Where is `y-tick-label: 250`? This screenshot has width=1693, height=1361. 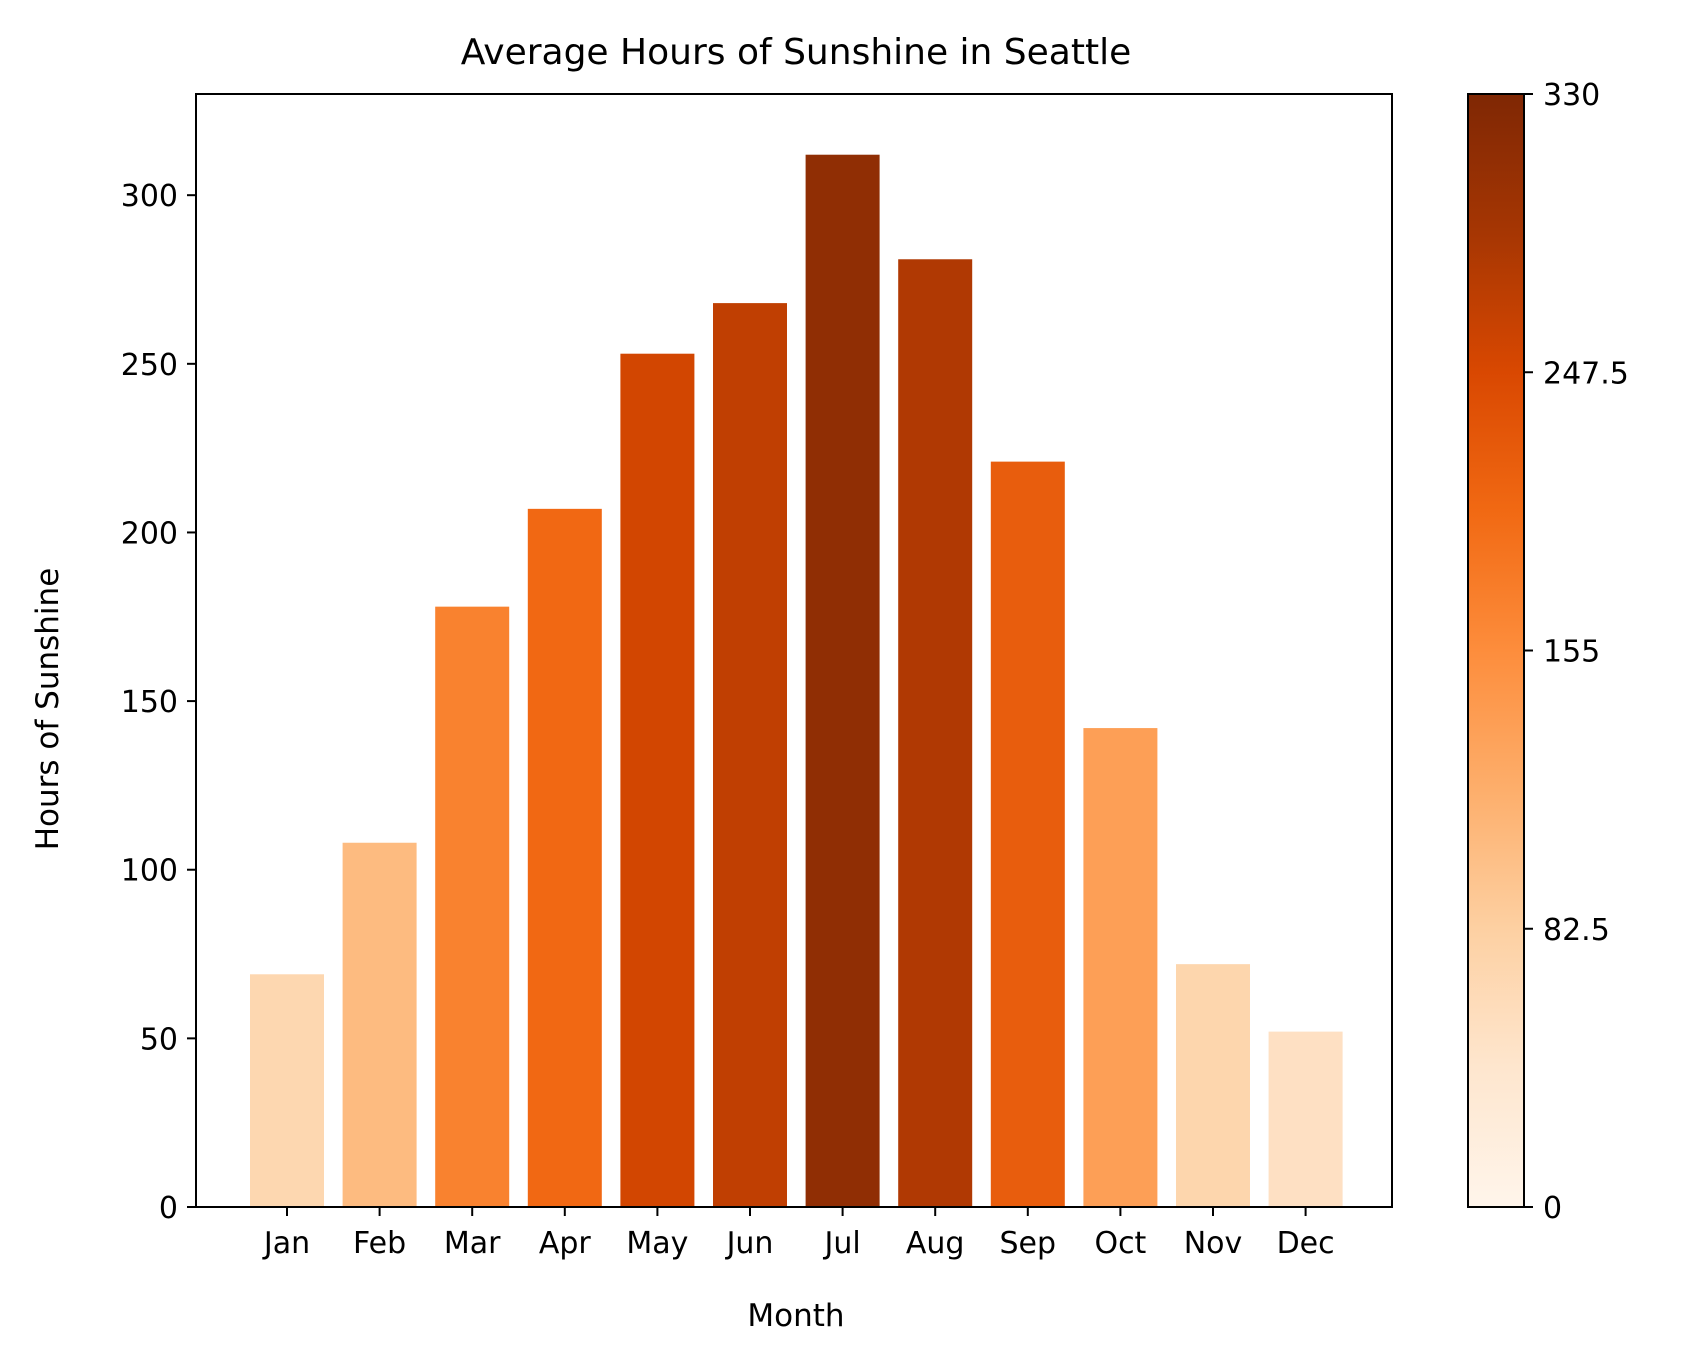
y-tick-label: 250 is located at coordinates (149, 365).